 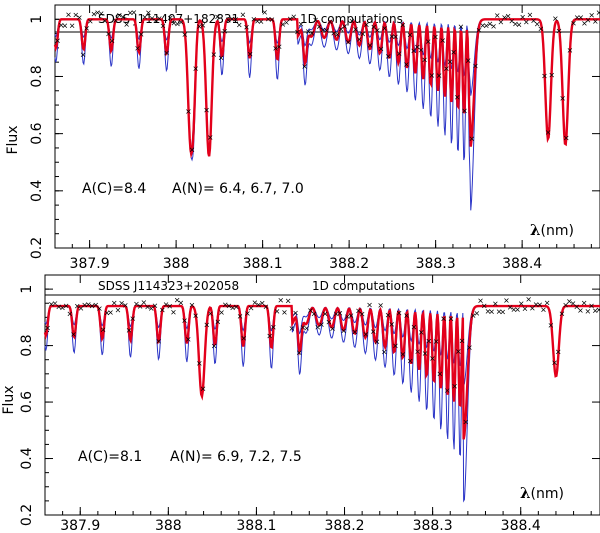 What do you see at coordinates (27, 289) in the screenshot?
I see `y-tick-label: 1` at bounding box center [27, 289].